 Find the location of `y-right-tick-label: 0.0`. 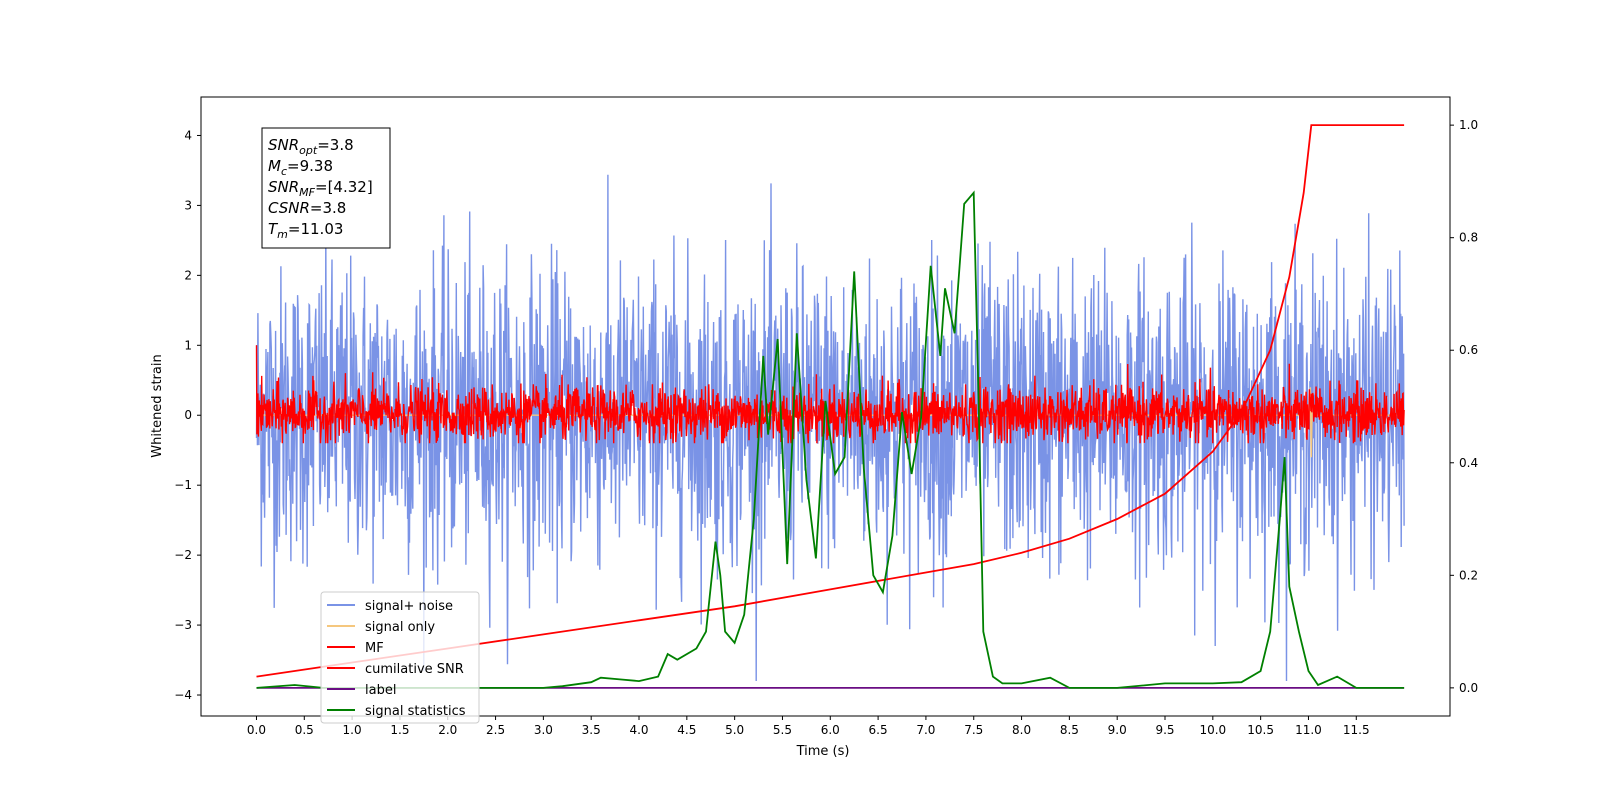

y-right-tick-label: 0.0 is located at coordinates (1468, 688).